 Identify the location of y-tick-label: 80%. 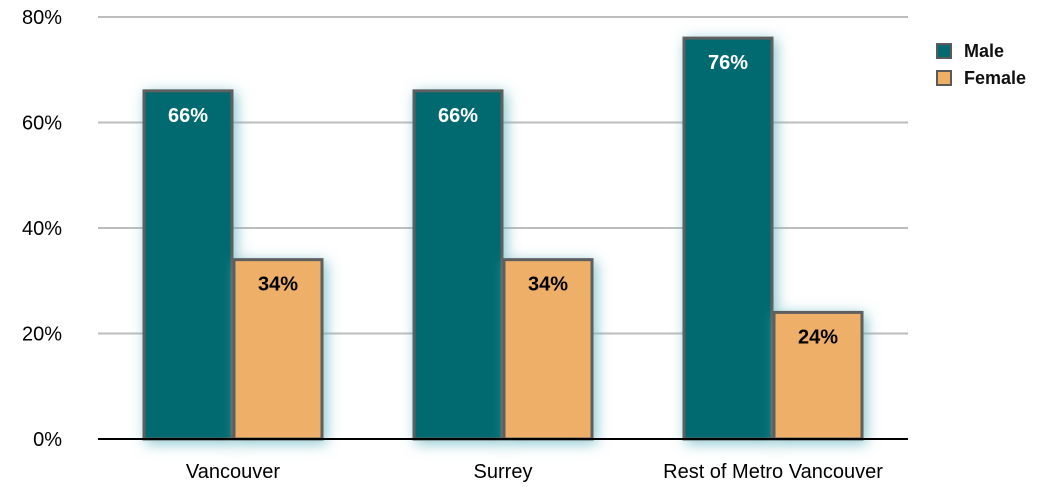
(42, 18).